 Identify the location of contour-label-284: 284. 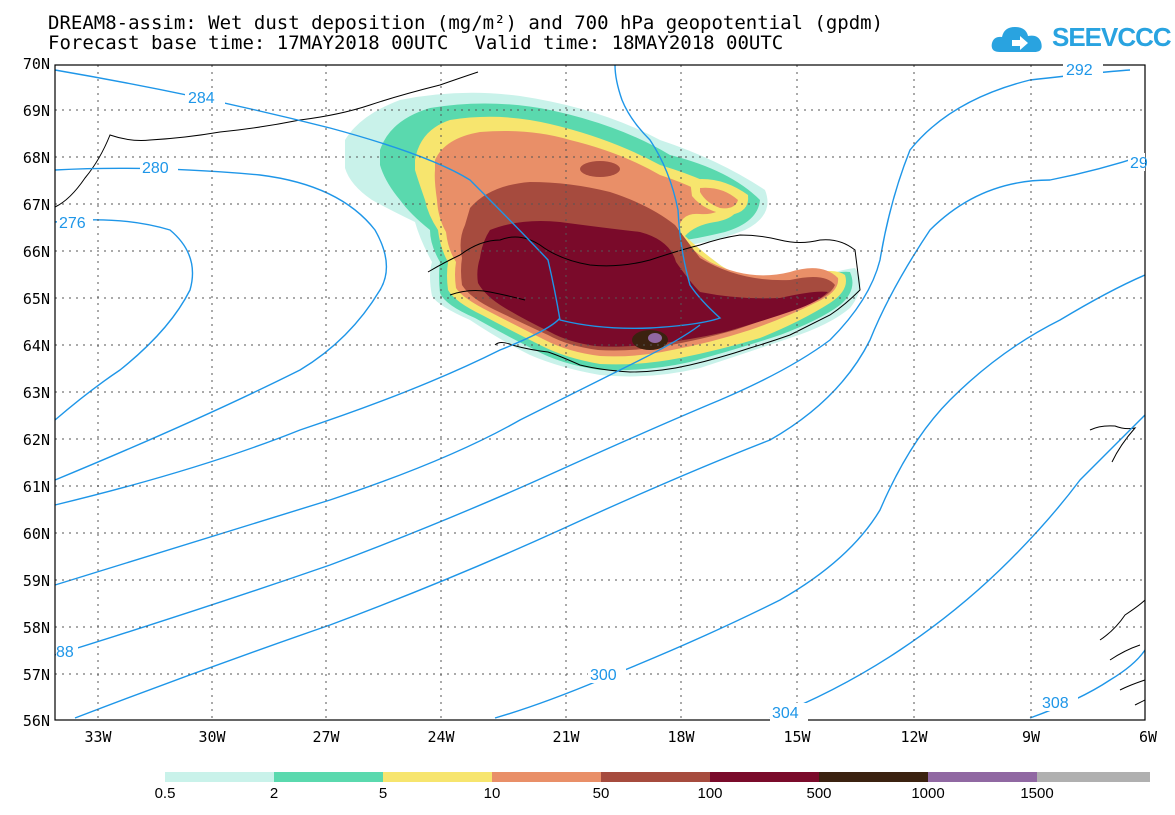
(201, 98).